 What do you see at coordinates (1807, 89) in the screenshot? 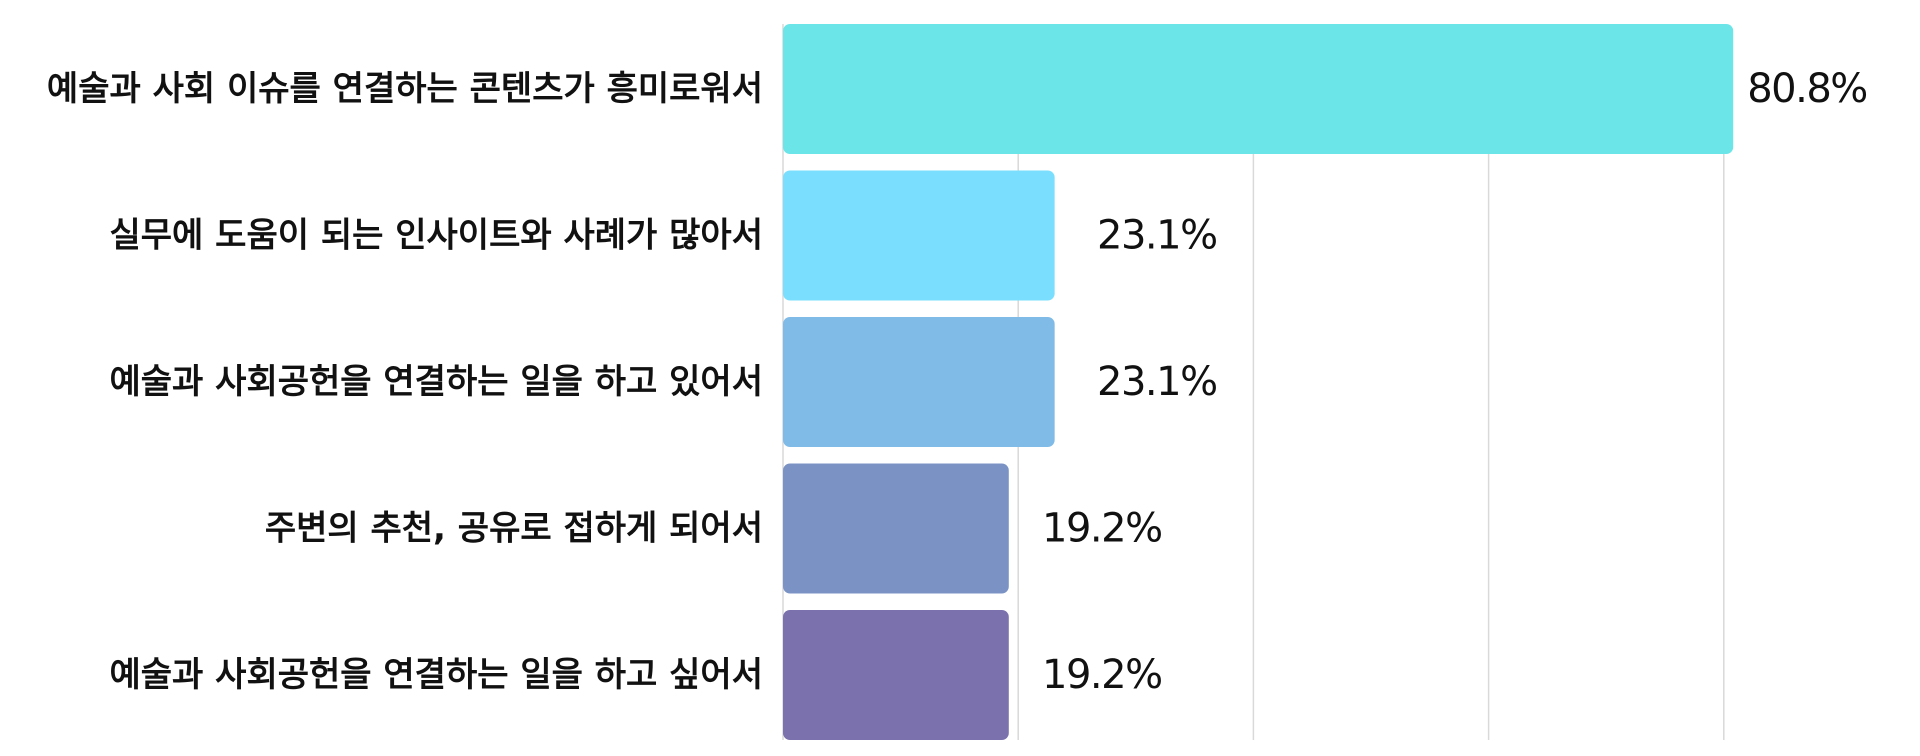
I see `value-label: 80.8%` at bounding box center [1807, 89].